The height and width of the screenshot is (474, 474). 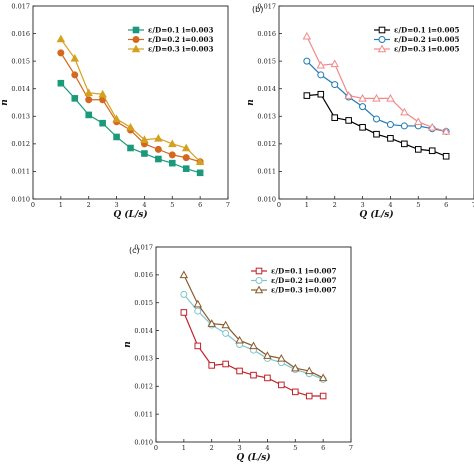 What do you see at coordinates (228, 205) in the screenshot?
I see `x-tick-label: 7` at bounding box center [228, 205].